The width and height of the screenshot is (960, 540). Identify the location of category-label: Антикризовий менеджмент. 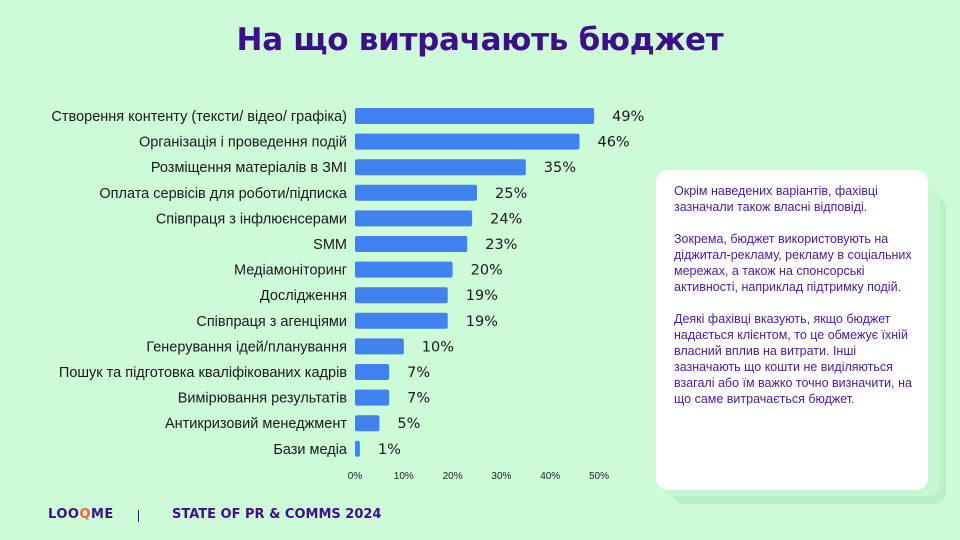
(256, 424).